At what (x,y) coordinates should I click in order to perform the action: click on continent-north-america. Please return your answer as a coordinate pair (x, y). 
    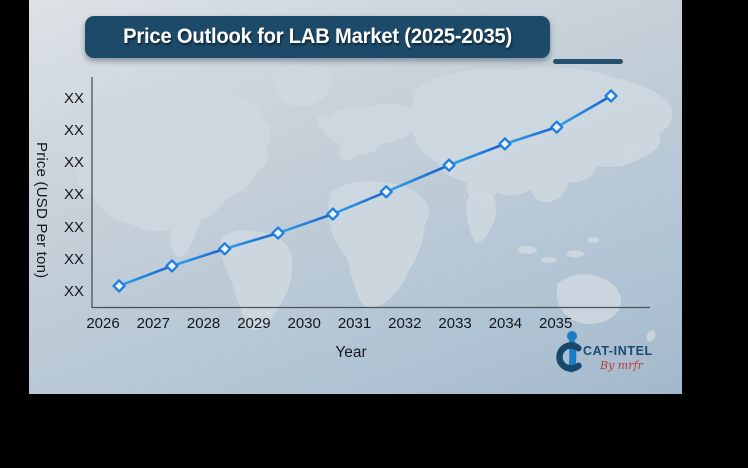
    Looking at the image, I should click on (165, 172).